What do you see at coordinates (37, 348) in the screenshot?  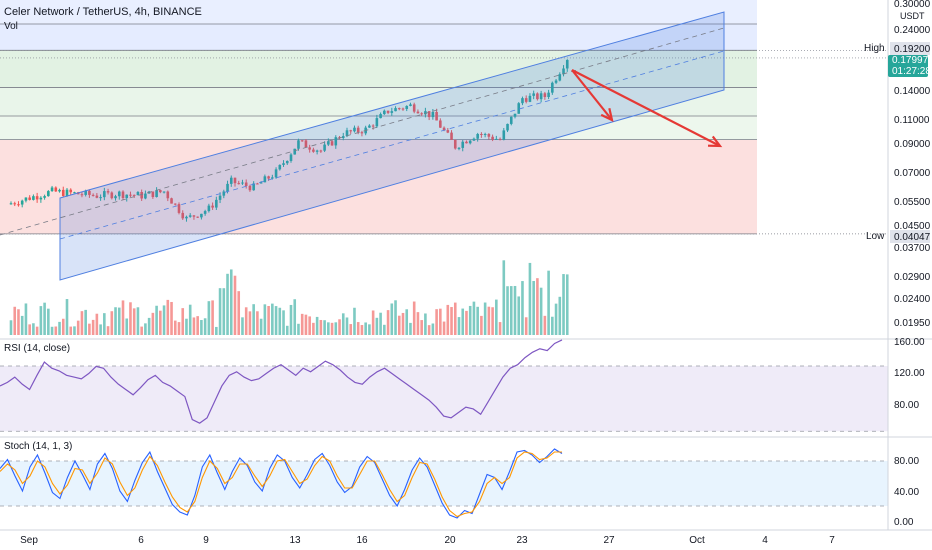 I see `rsi-label: RSI (14, close)` at bounding box center [37, 348].